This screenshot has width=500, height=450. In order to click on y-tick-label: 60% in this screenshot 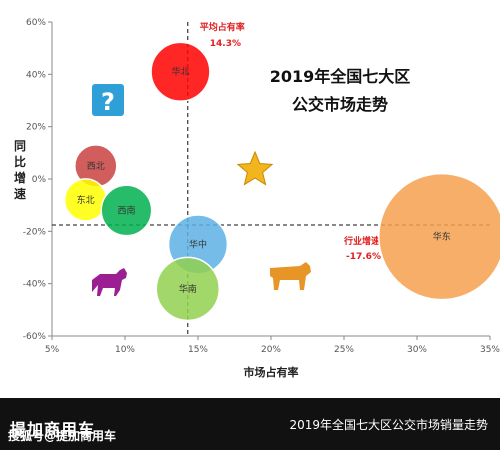, I will do `click(36, 23)`.